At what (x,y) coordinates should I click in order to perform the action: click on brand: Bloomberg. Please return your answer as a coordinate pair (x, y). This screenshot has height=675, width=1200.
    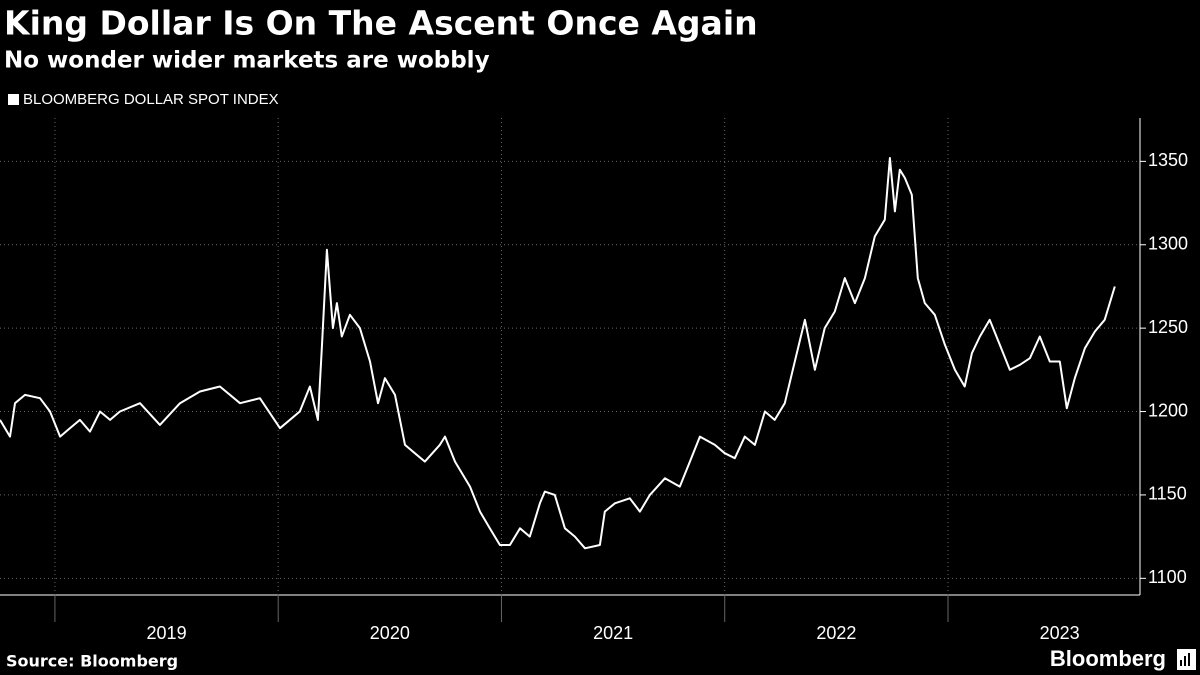
    Looking at the image, I should click on (1108, 658).